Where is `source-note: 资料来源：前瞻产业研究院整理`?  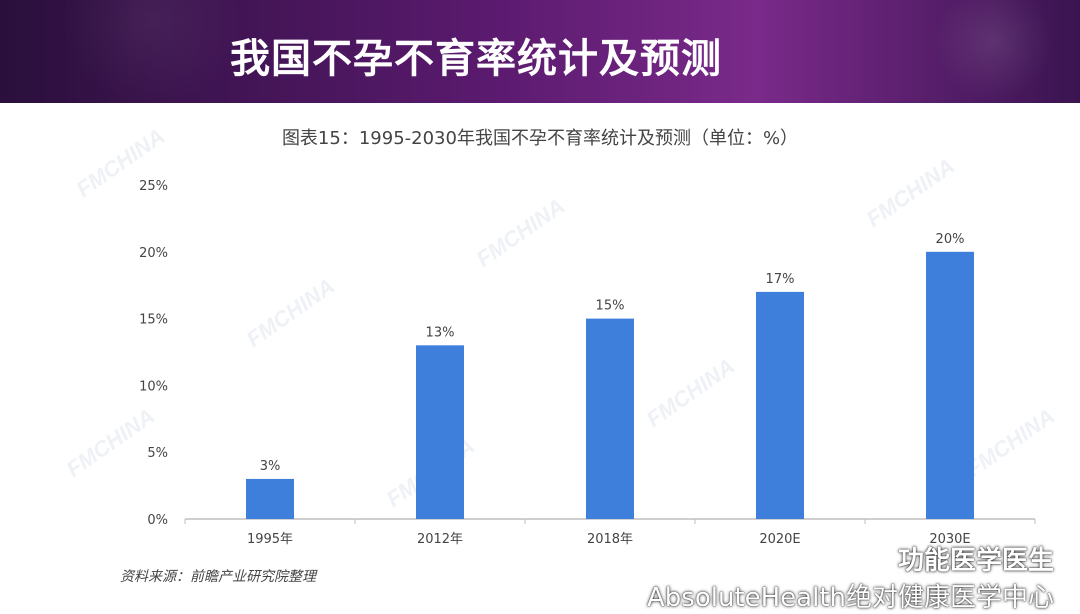
source-note: 资料来源：前瞻产业研究院整理 is located at coordinates (218, 577).